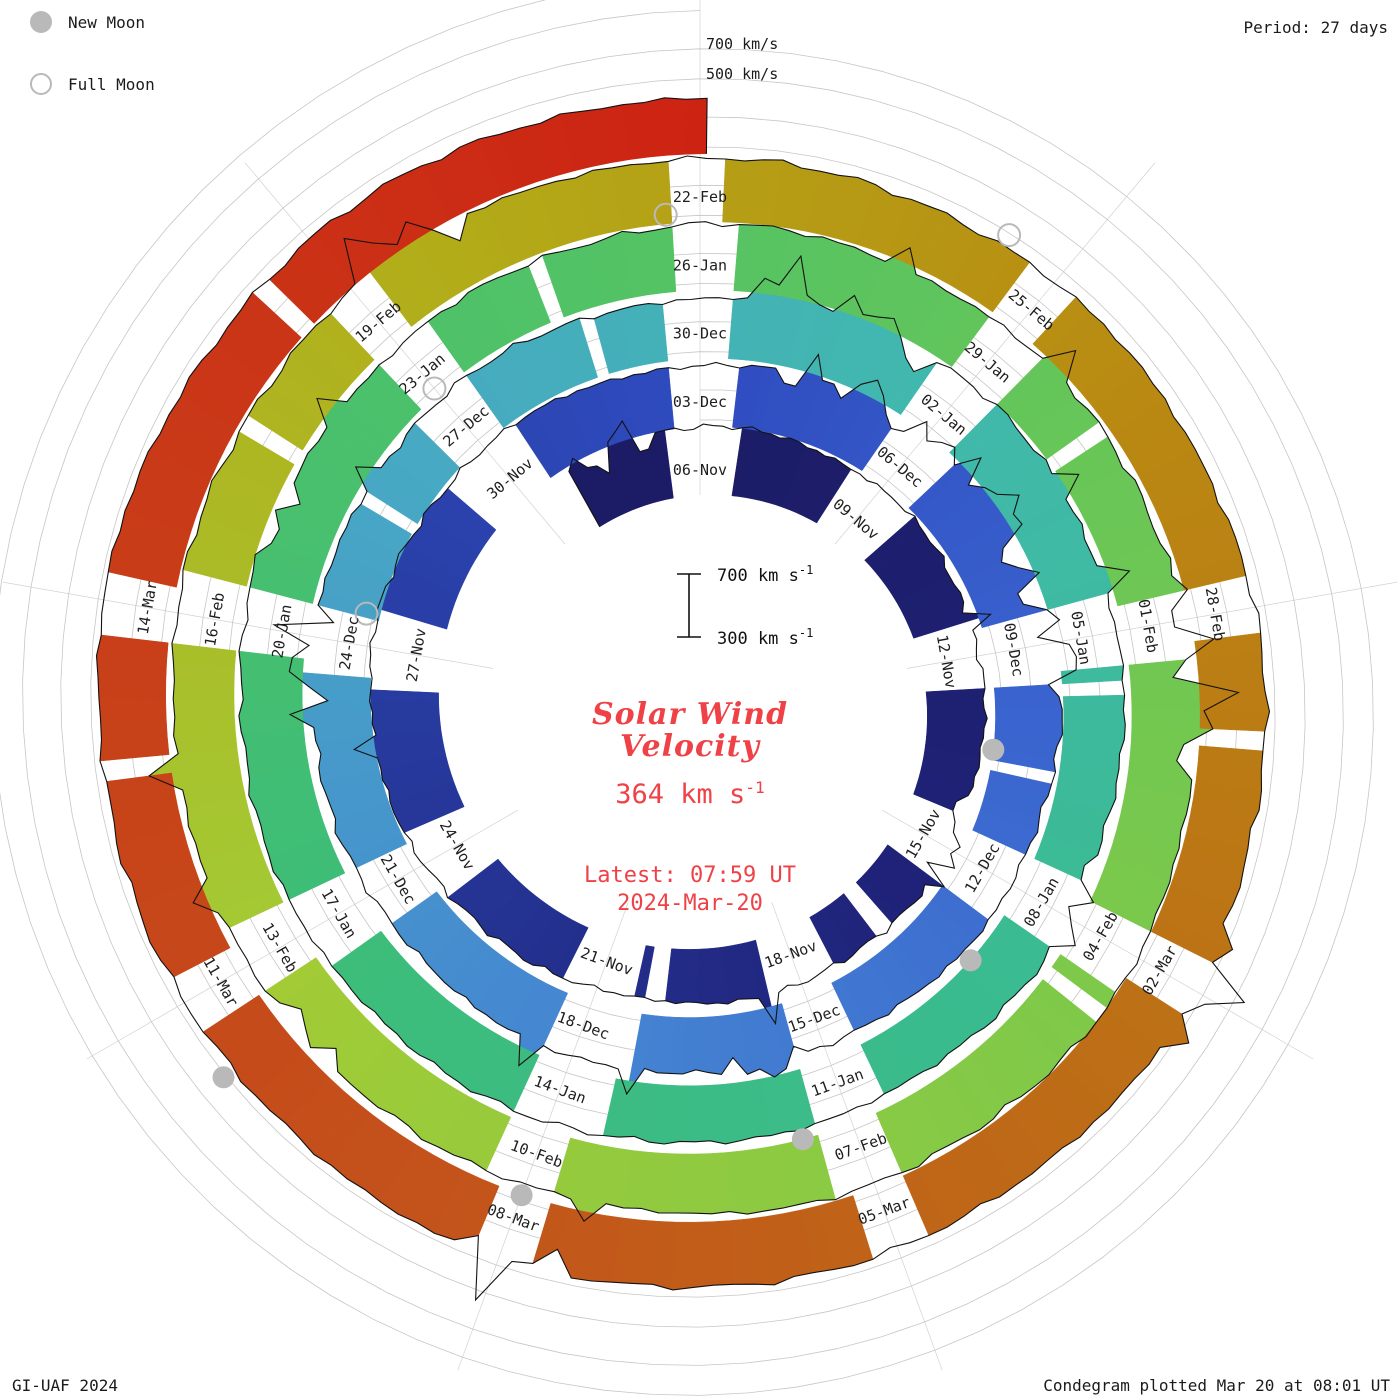 This screenshot has height=1400, width=1400. What do you see at coordinates (700, 334) in the screenshot?
I see `date-label-30-Dec: 30-Dec` at bounding box center [700, 334].